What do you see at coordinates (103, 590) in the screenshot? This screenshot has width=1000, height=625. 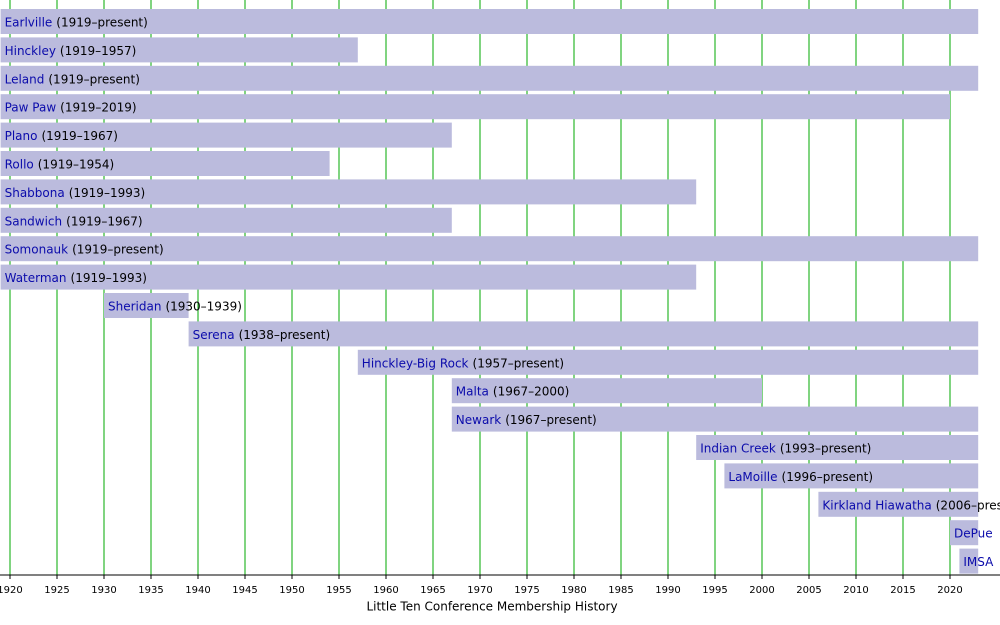 I see `x-tick-label: 1930` at bounding box center [103, 590].